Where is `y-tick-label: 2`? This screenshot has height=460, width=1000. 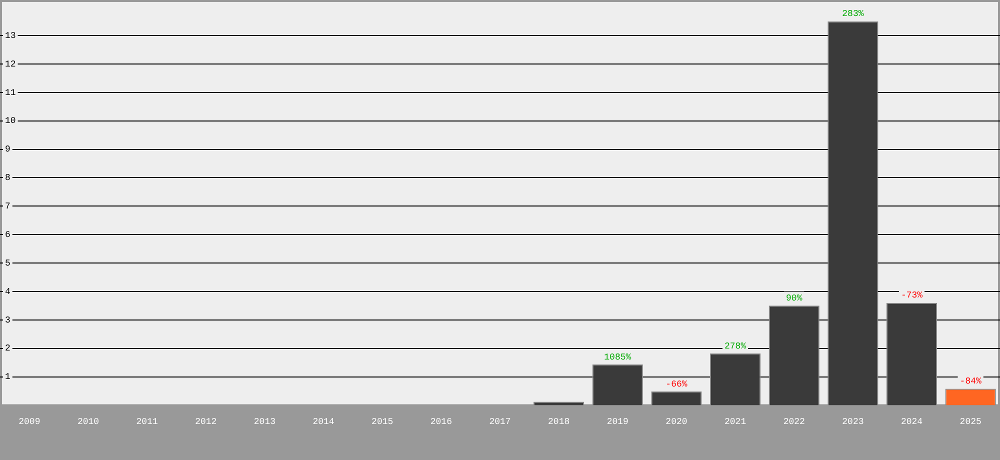
y-tick-label: 2 is located at coordinates (7, 349).